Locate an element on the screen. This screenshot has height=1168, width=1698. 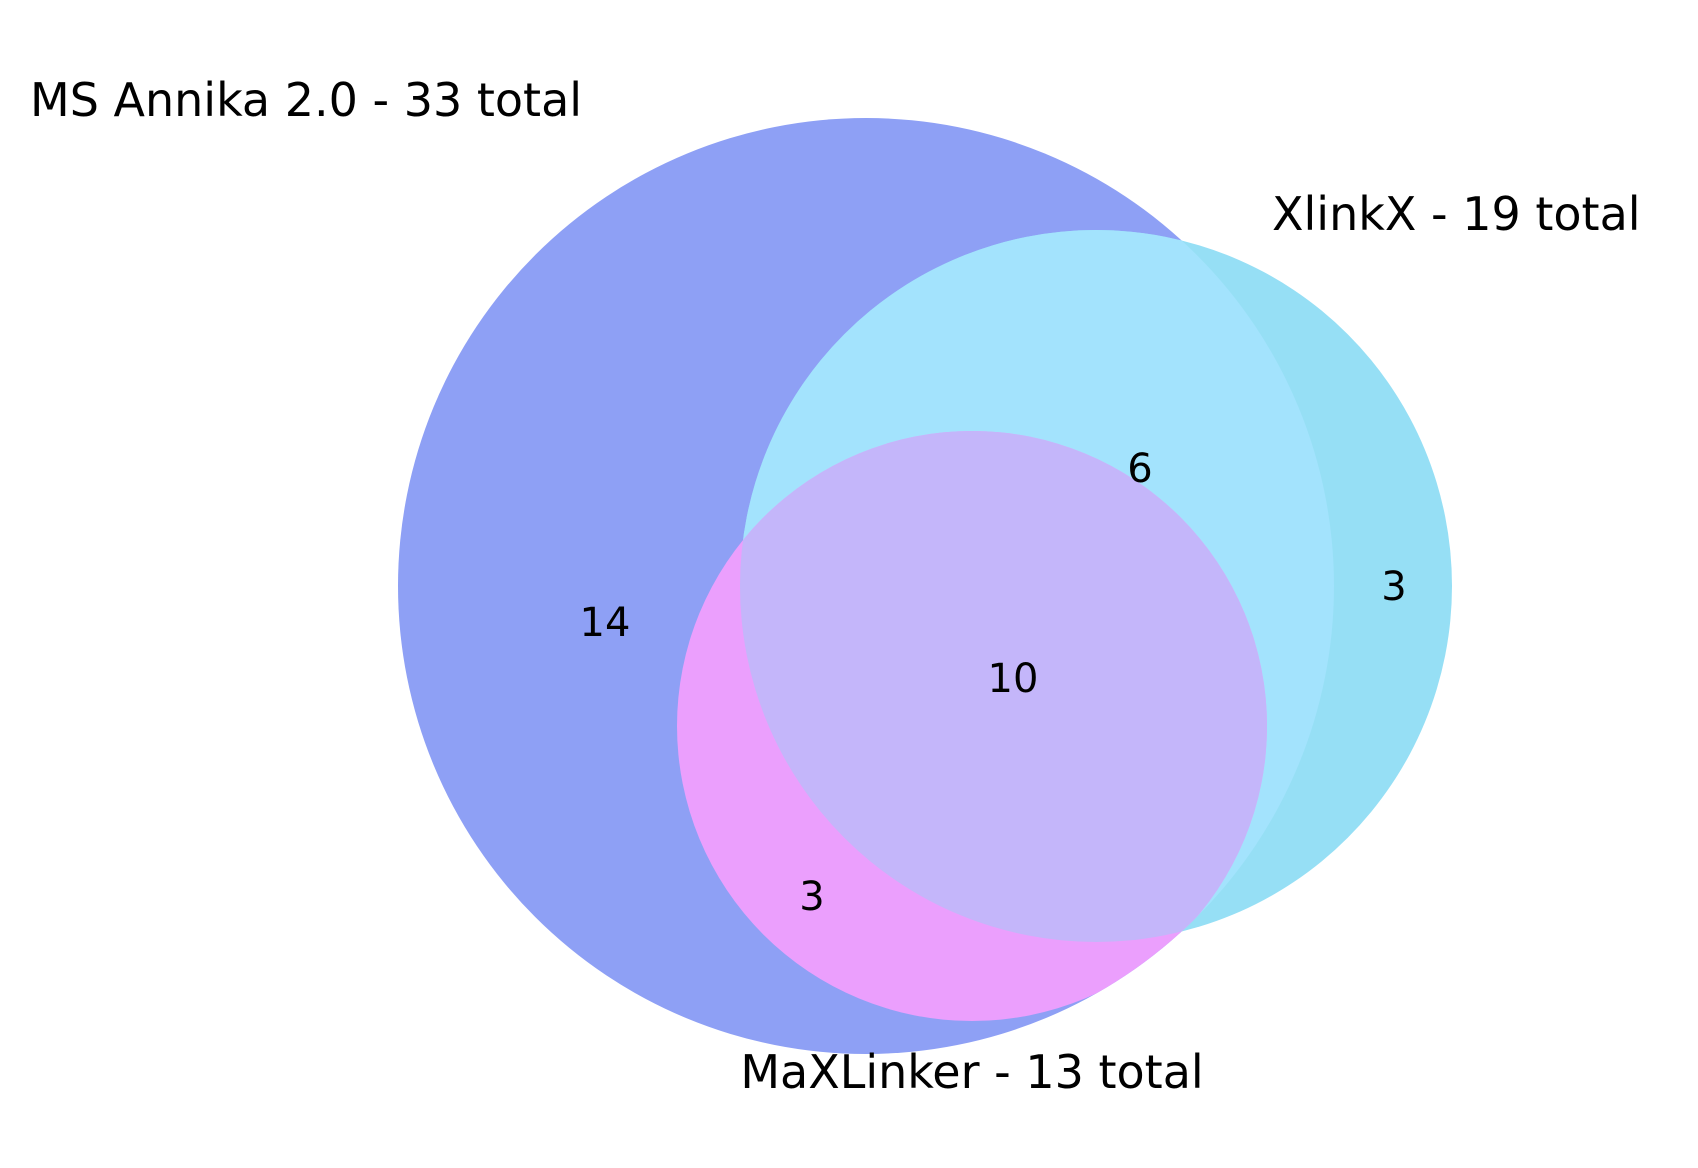
xlinkx-label: XlinkX - 19 total is located at coordinates (1456, 214).